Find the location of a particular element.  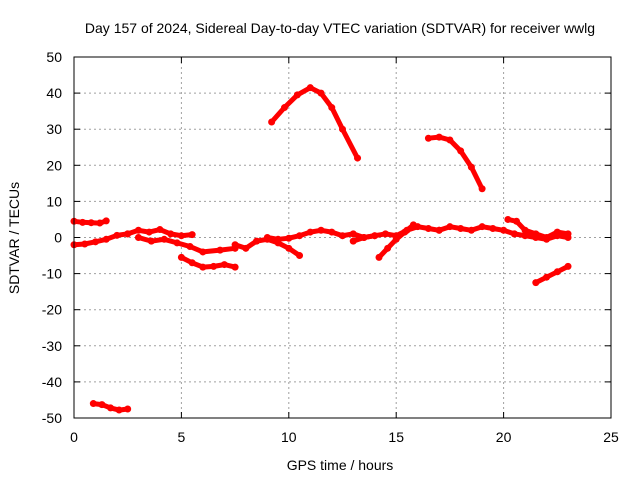

y-tick-label: 40 is located at coordinates (54, 93).